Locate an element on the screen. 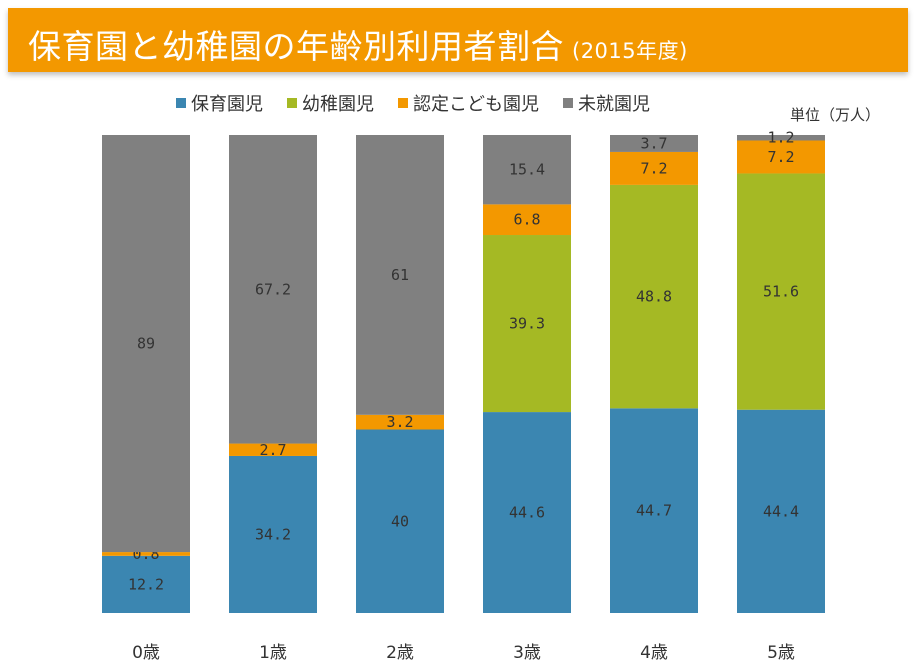 Image resolution: width=916 pixels, height=672 pixels. x-tick-label: 1歳 is located at coordinates (273, 653).